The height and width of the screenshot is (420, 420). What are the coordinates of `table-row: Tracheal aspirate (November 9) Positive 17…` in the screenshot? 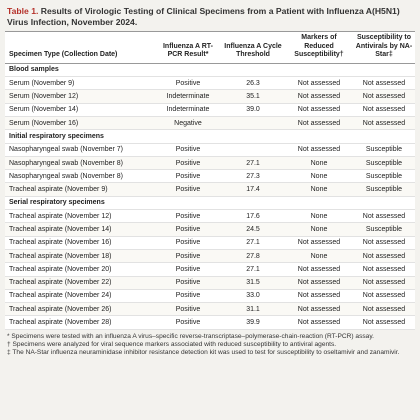 It's located at (210, 189).